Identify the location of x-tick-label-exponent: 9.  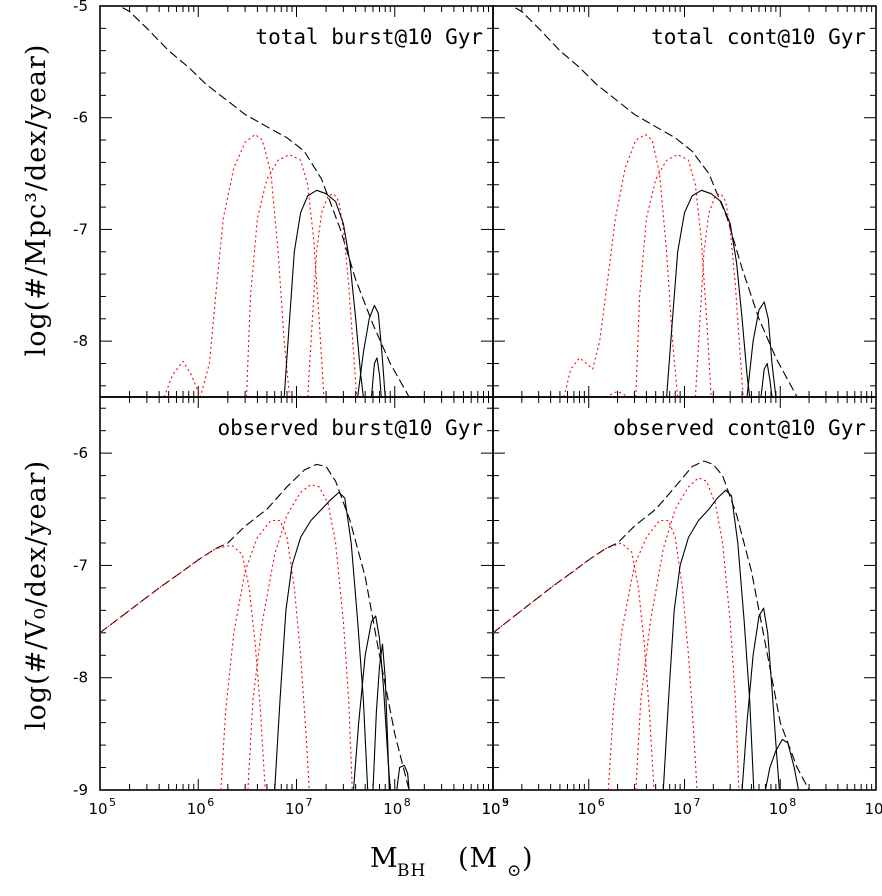
(505, 802).